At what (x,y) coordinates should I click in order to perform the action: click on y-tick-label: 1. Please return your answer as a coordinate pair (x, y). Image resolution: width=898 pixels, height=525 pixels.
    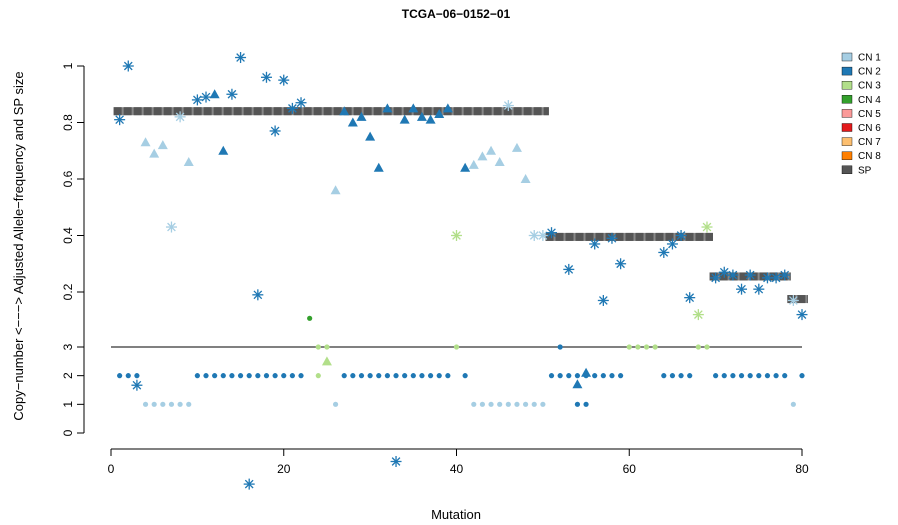
    Looking at the image, I should click on (68, 404).